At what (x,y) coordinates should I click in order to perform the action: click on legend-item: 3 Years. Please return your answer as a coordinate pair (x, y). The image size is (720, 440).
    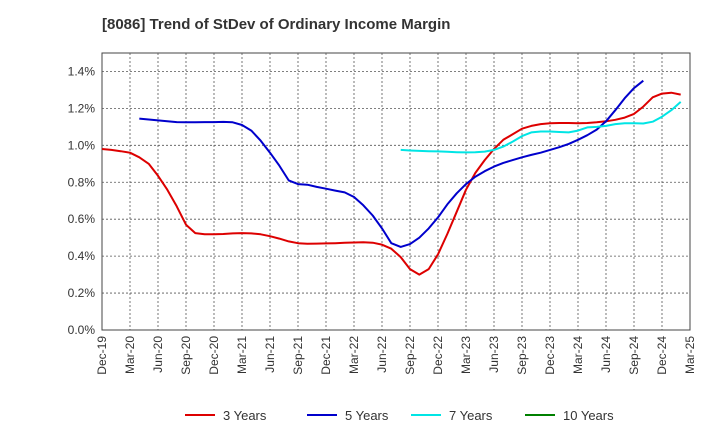
    Looking at the image, I should click on (226, 415).